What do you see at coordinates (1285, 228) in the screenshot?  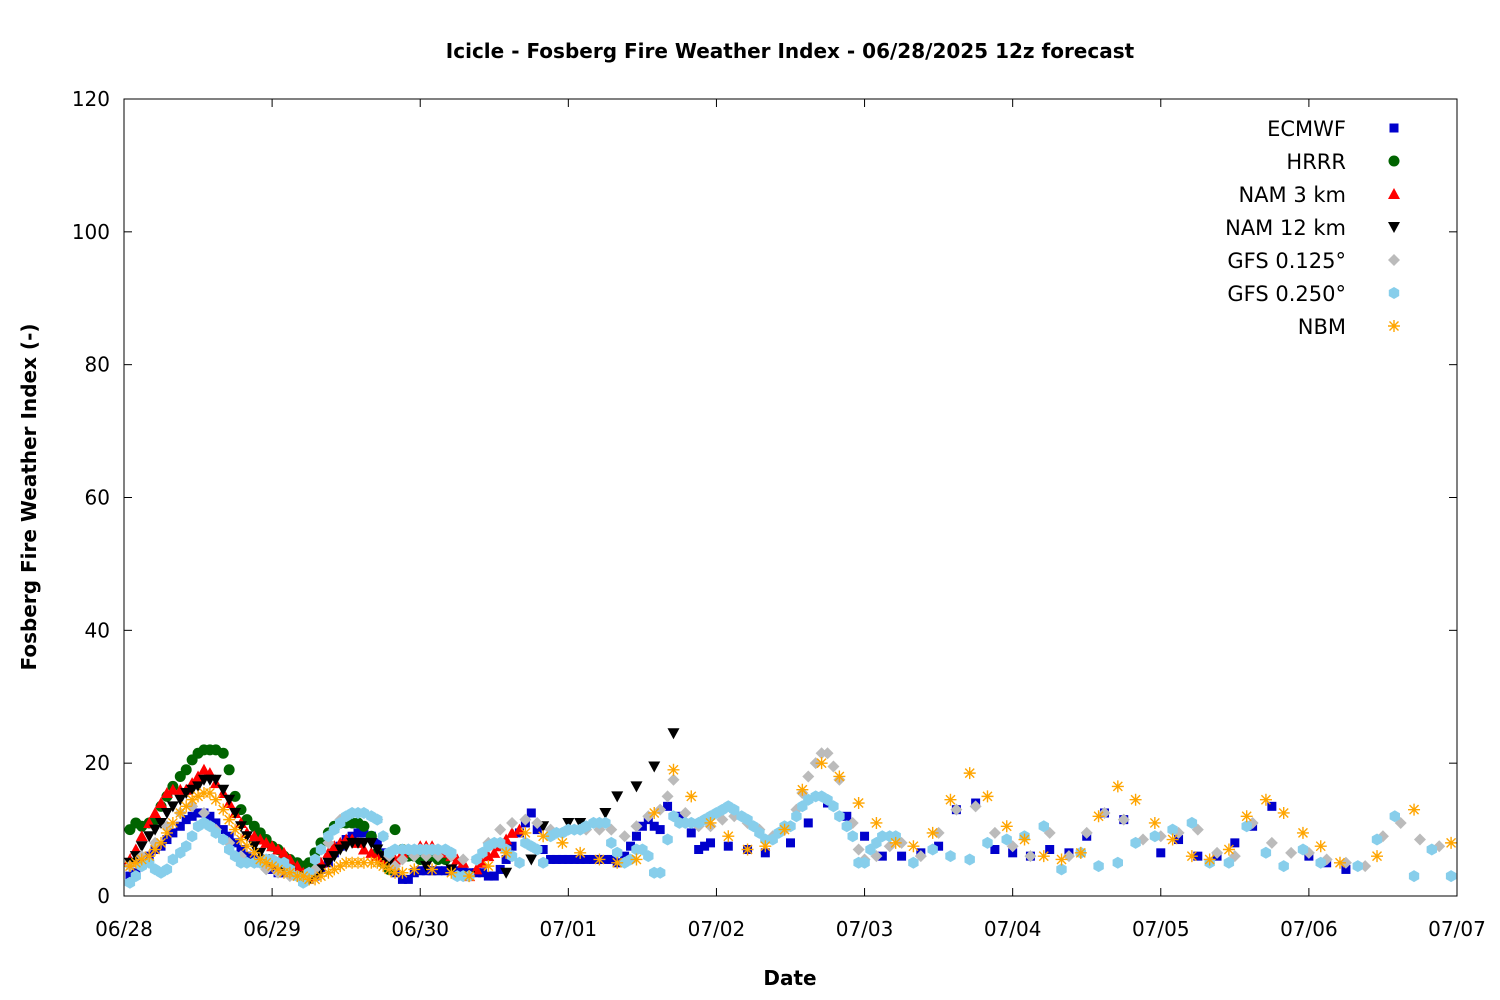 I see `legend-label: NAM 12 km` at bounding box center [1285, 228].